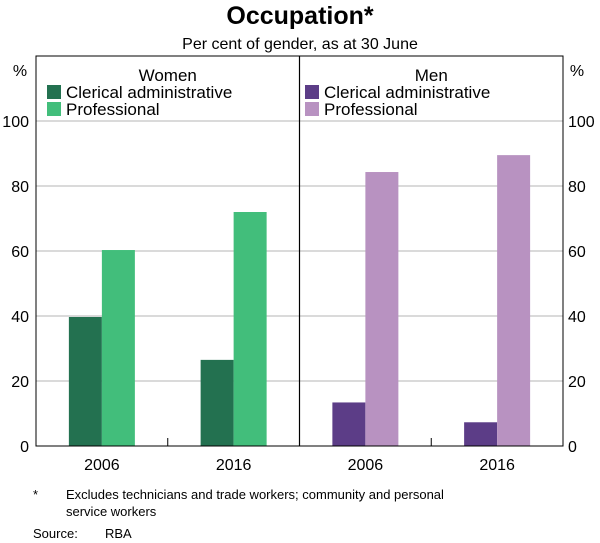 Image resolution: width=600 pixels, height=543 pixels. I want to click on y-tick-label-right: 20, so click(577, 382).